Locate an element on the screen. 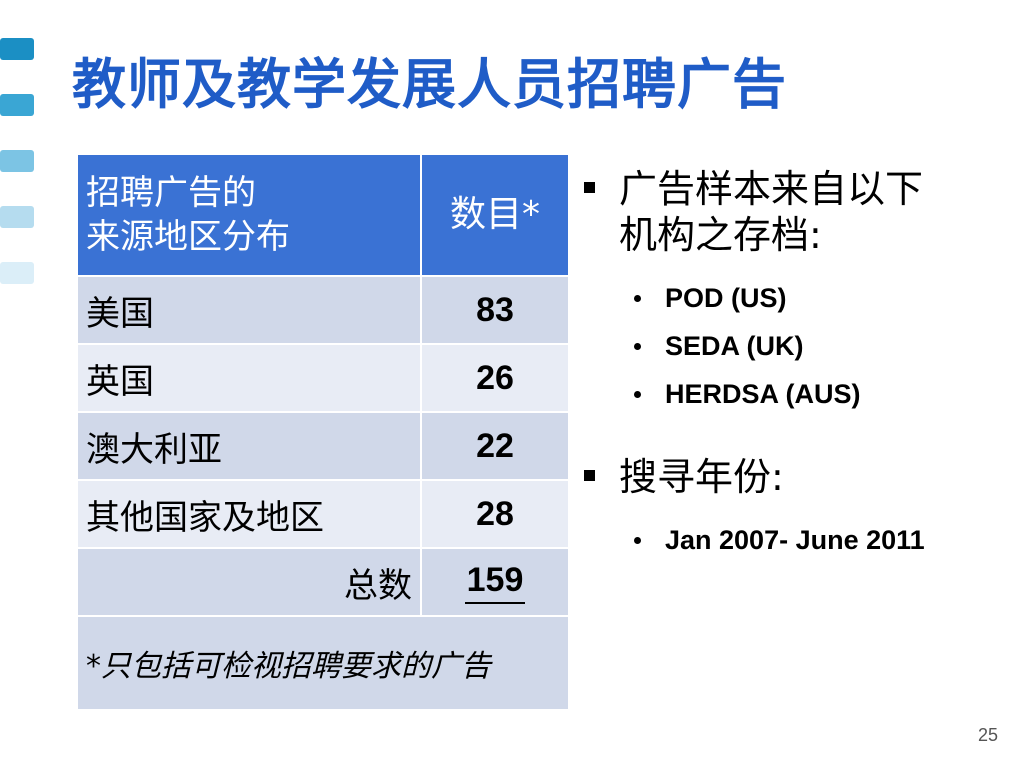  bullet-sources-line2: 机构之存档: is located at coordinates (720, 235).